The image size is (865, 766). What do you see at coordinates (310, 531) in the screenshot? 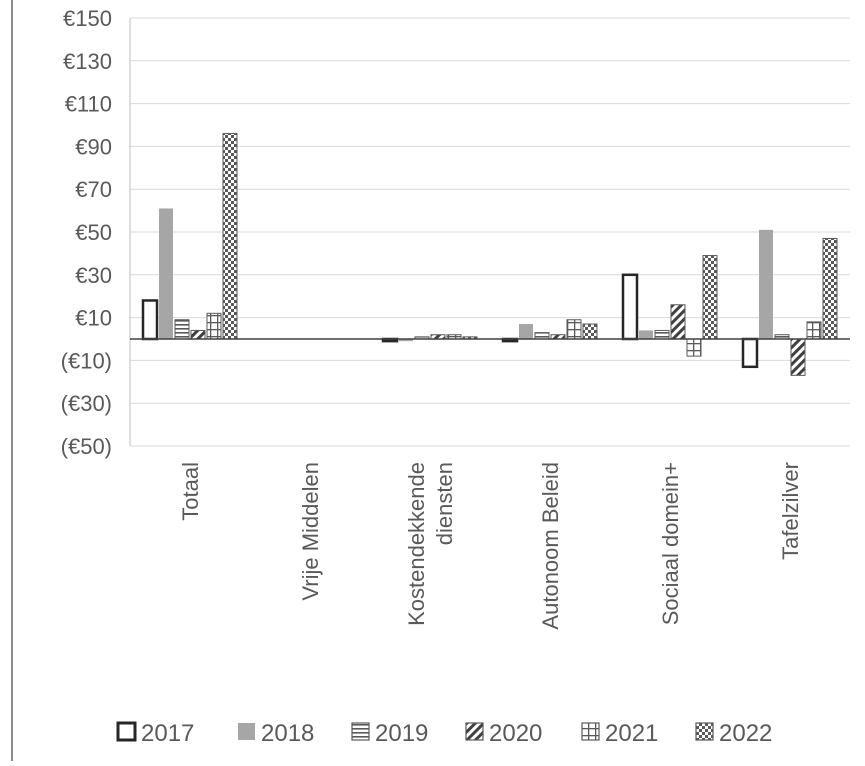
I see `x-tick-label: Vrije Middelen` at bounding box center [310, 531].